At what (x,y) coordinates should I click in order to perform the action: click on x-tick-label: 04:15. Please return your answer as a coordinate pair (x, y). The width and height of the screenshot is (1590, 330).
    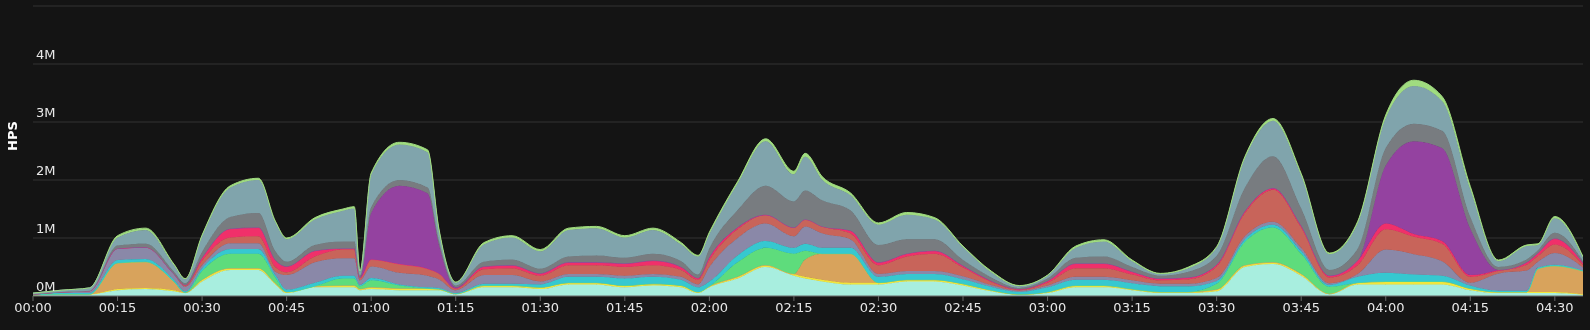
    Looking at the image, I should click on (1470, 308).